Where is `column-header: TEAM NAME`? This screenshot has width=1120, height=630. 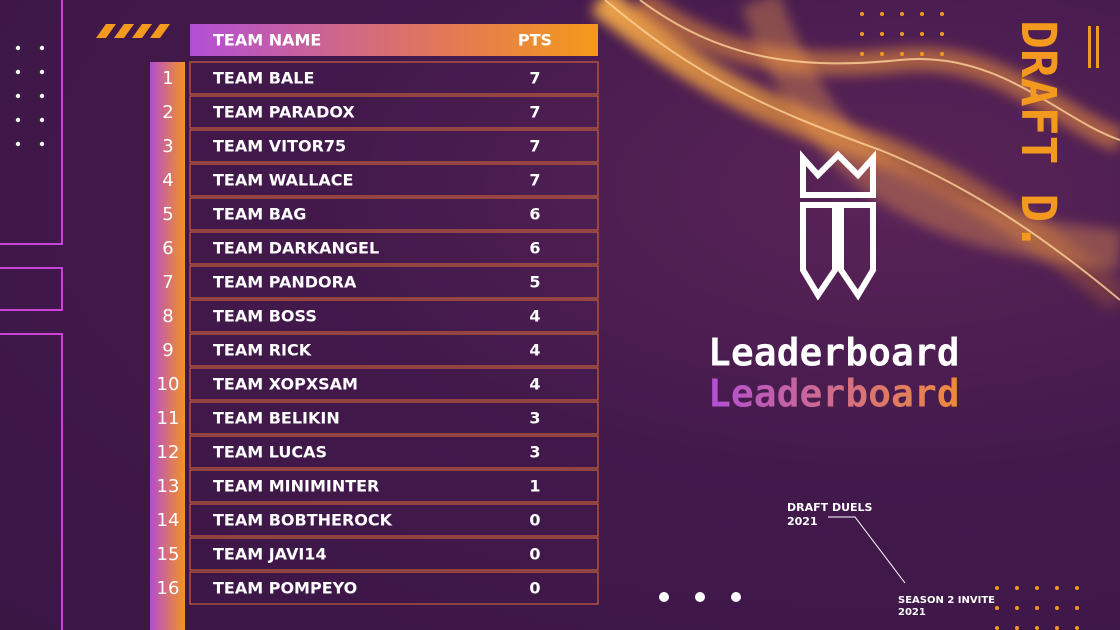 column-header: TEAM NAME is located at coordinates (267, 40).